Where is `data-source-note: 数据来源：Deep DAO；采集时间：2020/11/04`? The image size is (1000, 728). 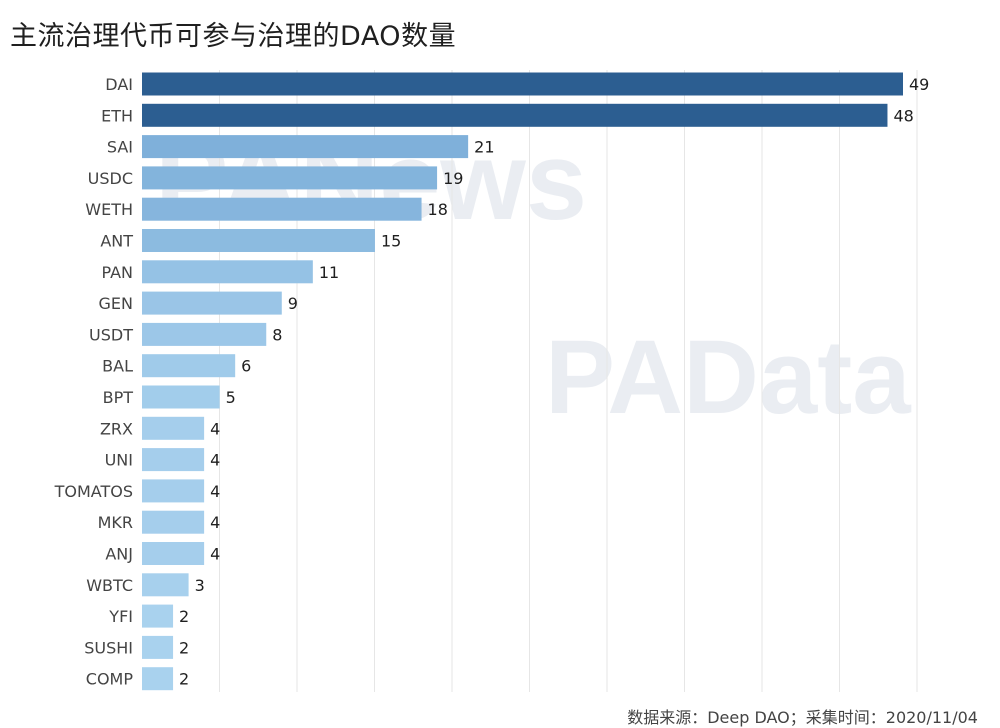
data-source-note: 数据来源：Deep DAO；采集时间：2020/11/04 is located at coordinates (802, 717).